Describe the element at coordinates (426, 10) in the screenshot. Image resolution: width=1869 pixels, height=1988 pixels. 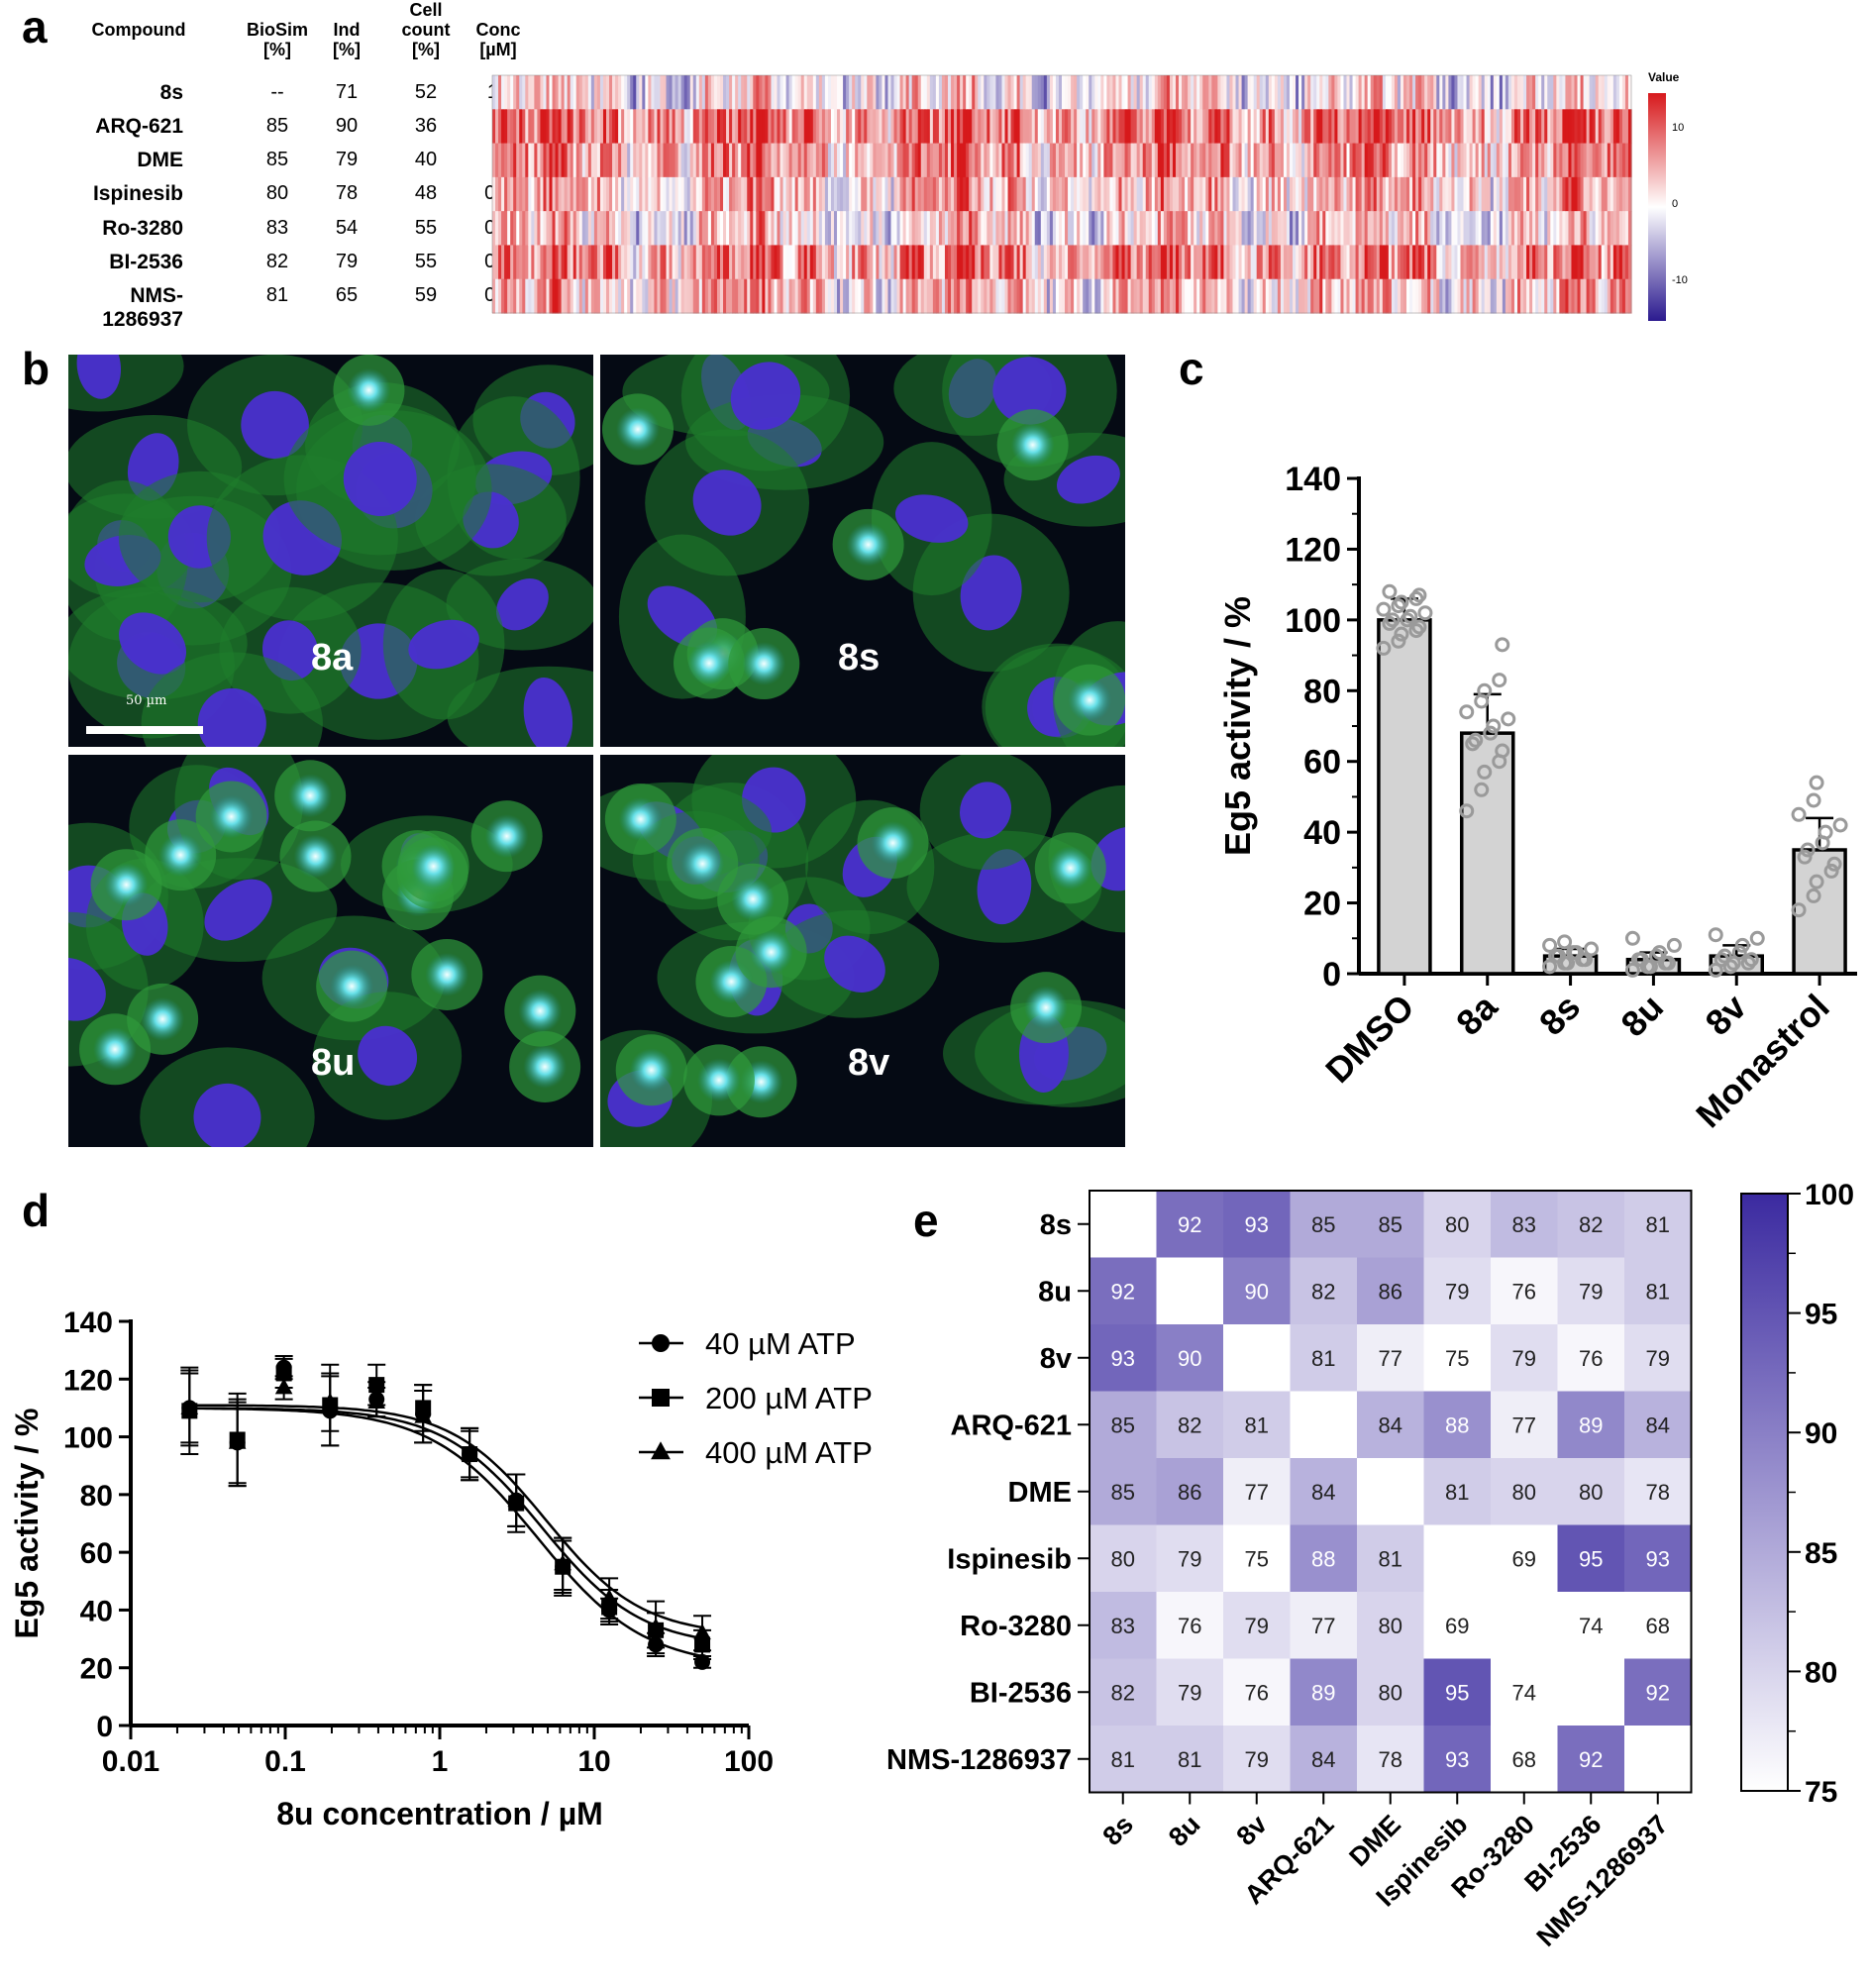
I see `table-header-line: Cell` at that location.